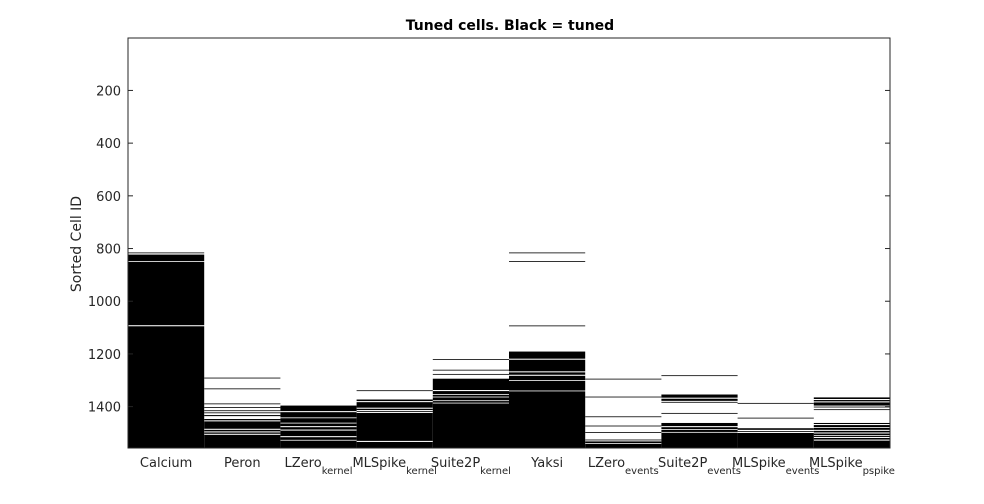 This screenshot has height=504, width=984. Describe the element at coordinates (510, 26) in the screenshot. I see `chart-title: Tuned cells. Black = tuned` at that location.